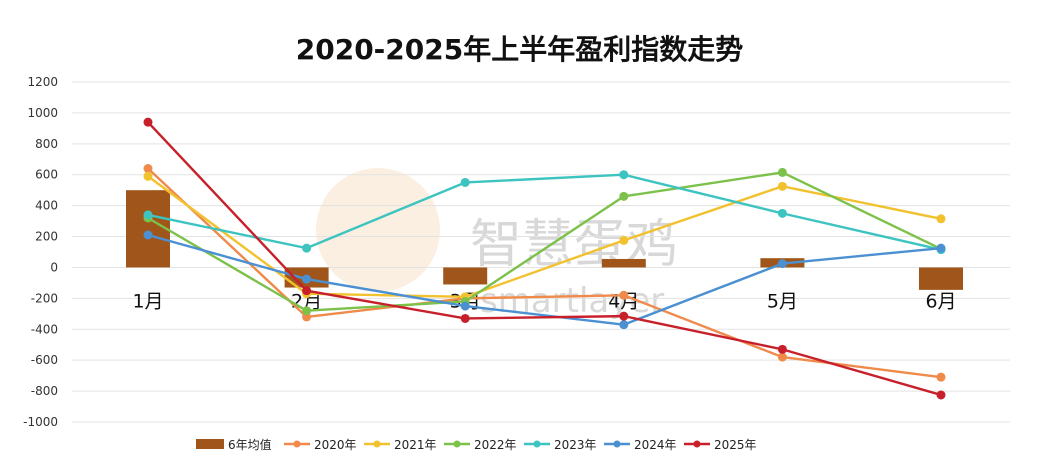 This screenshot has width=1039, height=468. I want to click on y-tick-label: 400, so click(46, 206).